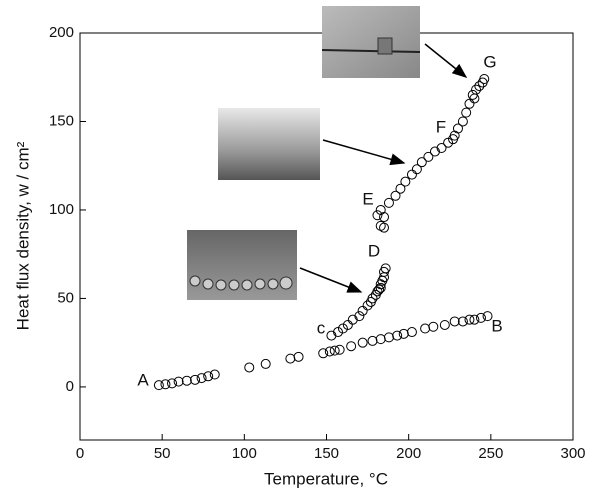 This screenshot has width=592, height=496. Describe the element at coordinates (321, 327) in the screenshot. I see `point-label: c` at that location.